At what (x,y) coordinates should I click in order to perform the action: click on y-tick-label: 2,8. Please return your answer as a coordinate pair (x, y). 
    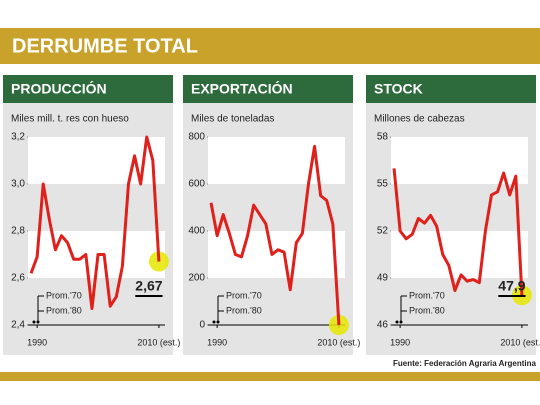
    Looking at the image, I should click on (18, 231).